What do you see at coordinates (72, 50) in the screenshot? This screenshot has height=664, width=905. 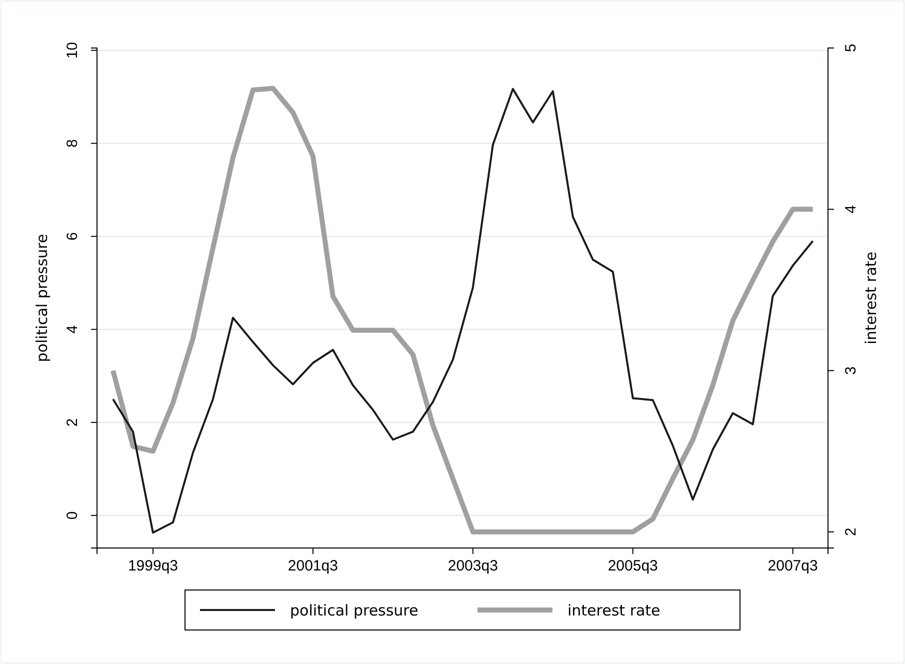 I see `y-tick-label: 10` at bounding box center [72, 50].